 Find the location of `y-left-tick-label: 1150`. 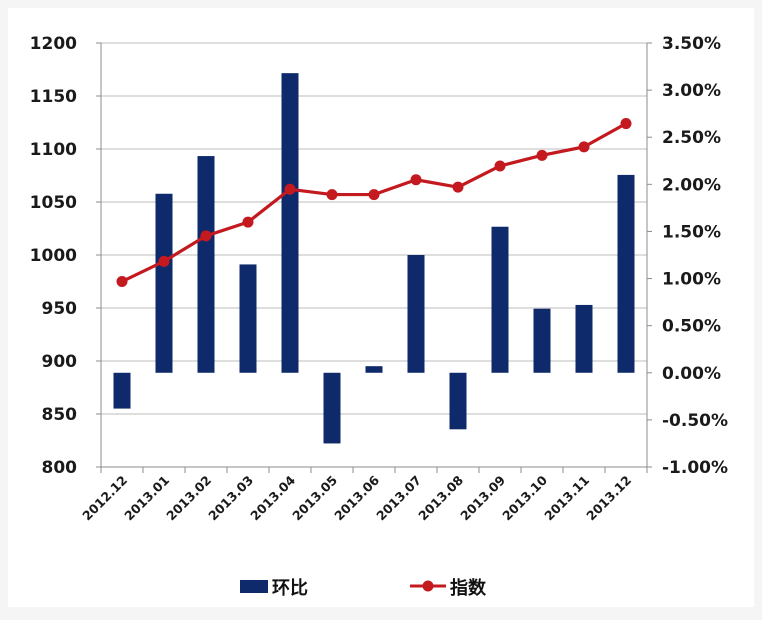

y-left-tick-label: 1150 is located at coordinates (53, 97).